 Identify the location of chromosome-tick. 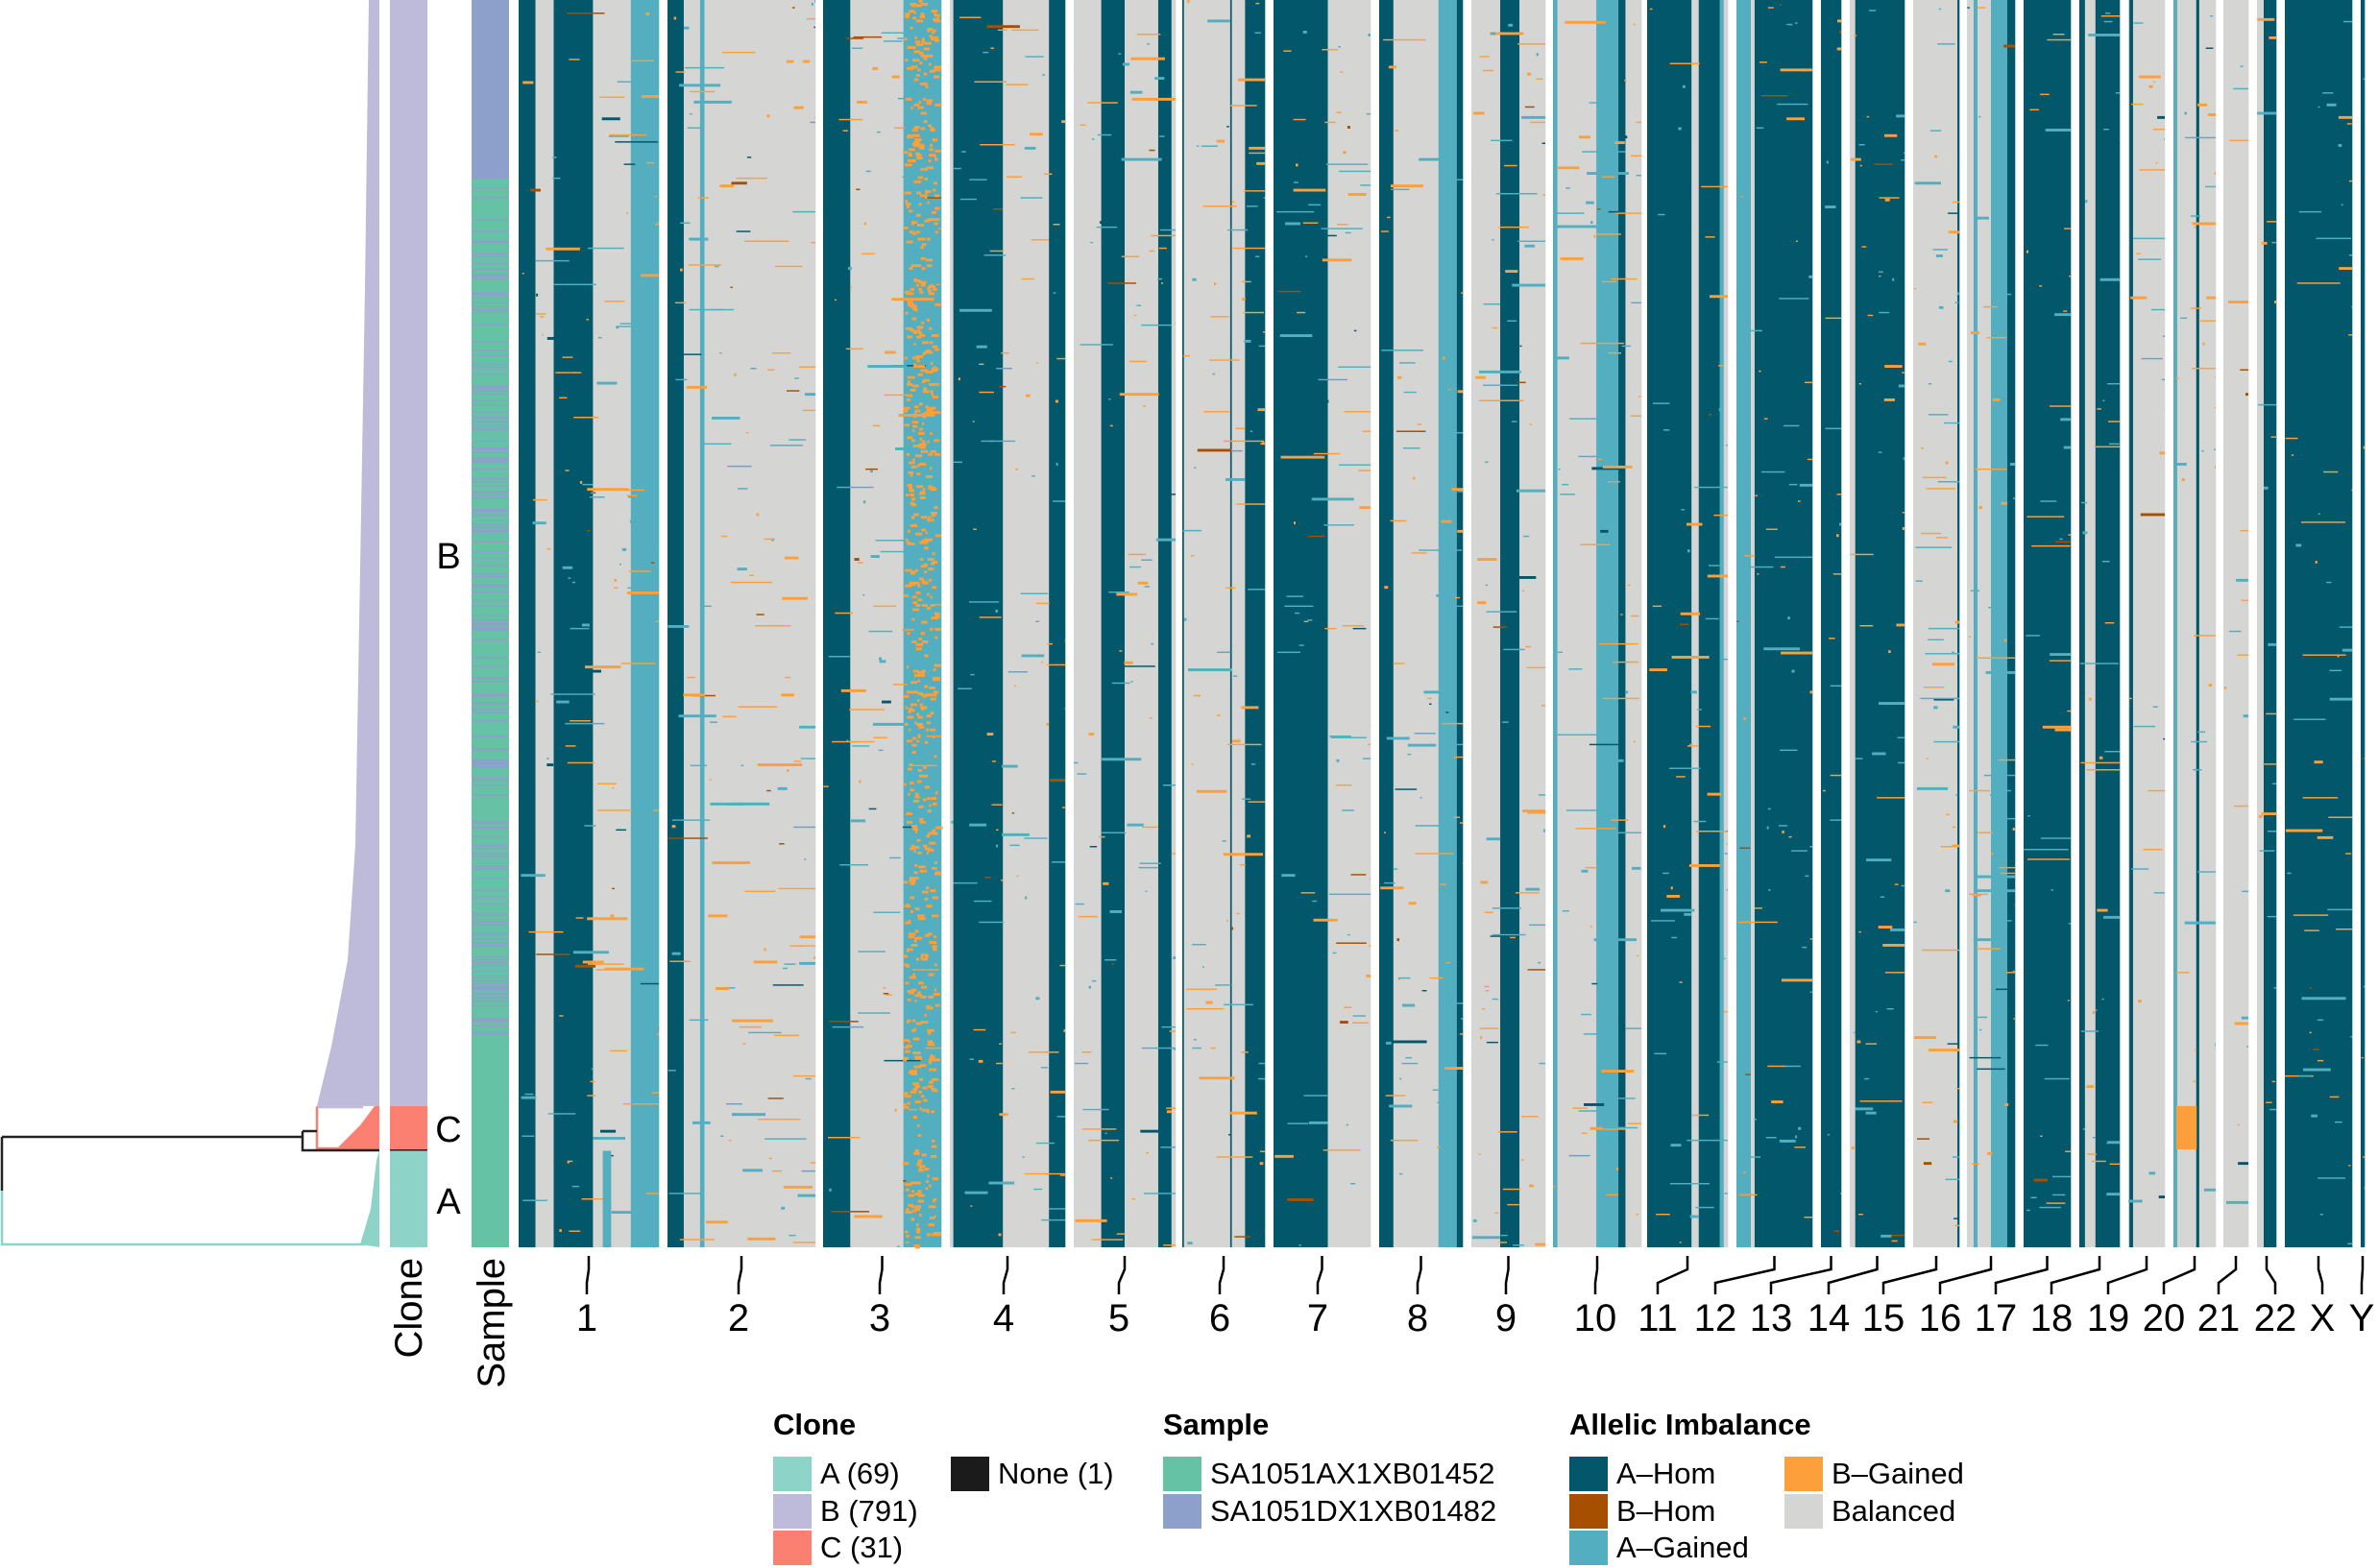
(1800, 1275).